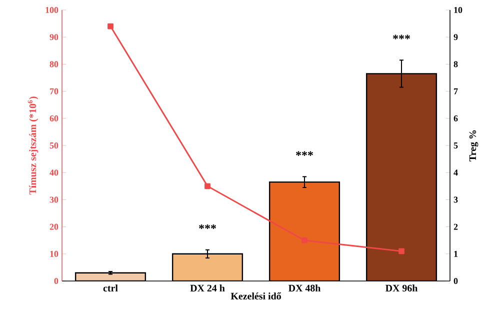  I want to click on y2-tick-label: 10, so click(458, 10).